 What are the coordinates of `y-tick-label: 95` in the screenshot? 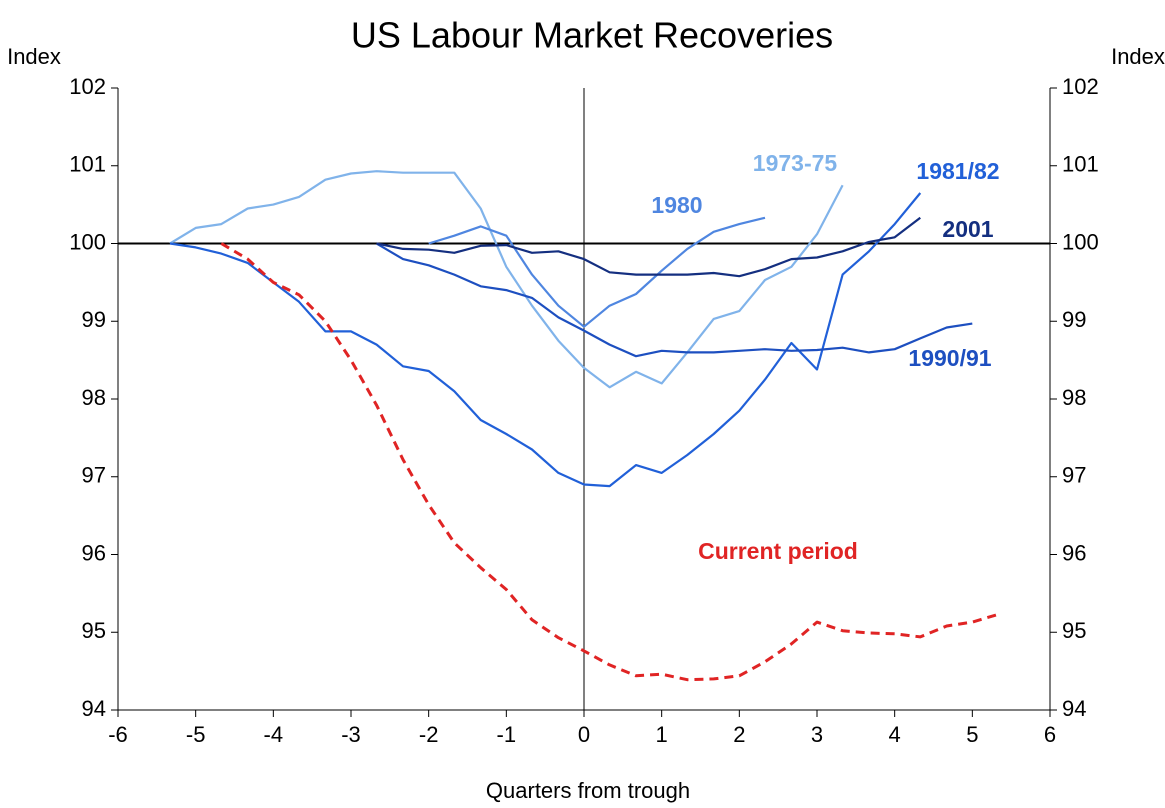 It's located at (94, 630).